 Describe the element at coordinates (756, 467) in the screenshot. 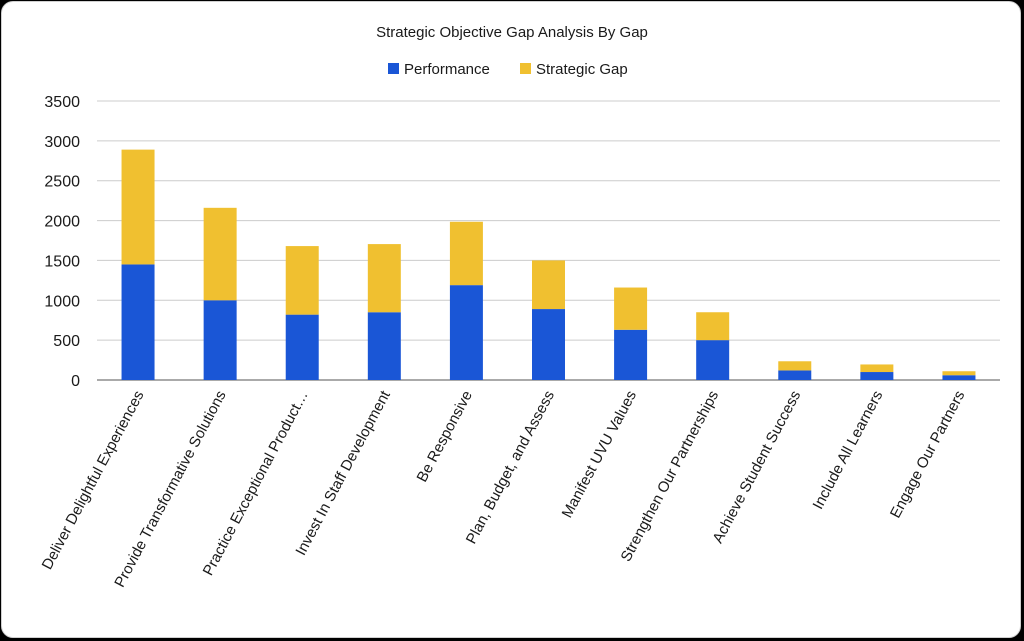

I see `x-tick-label: Achieve Student Success` at that location.